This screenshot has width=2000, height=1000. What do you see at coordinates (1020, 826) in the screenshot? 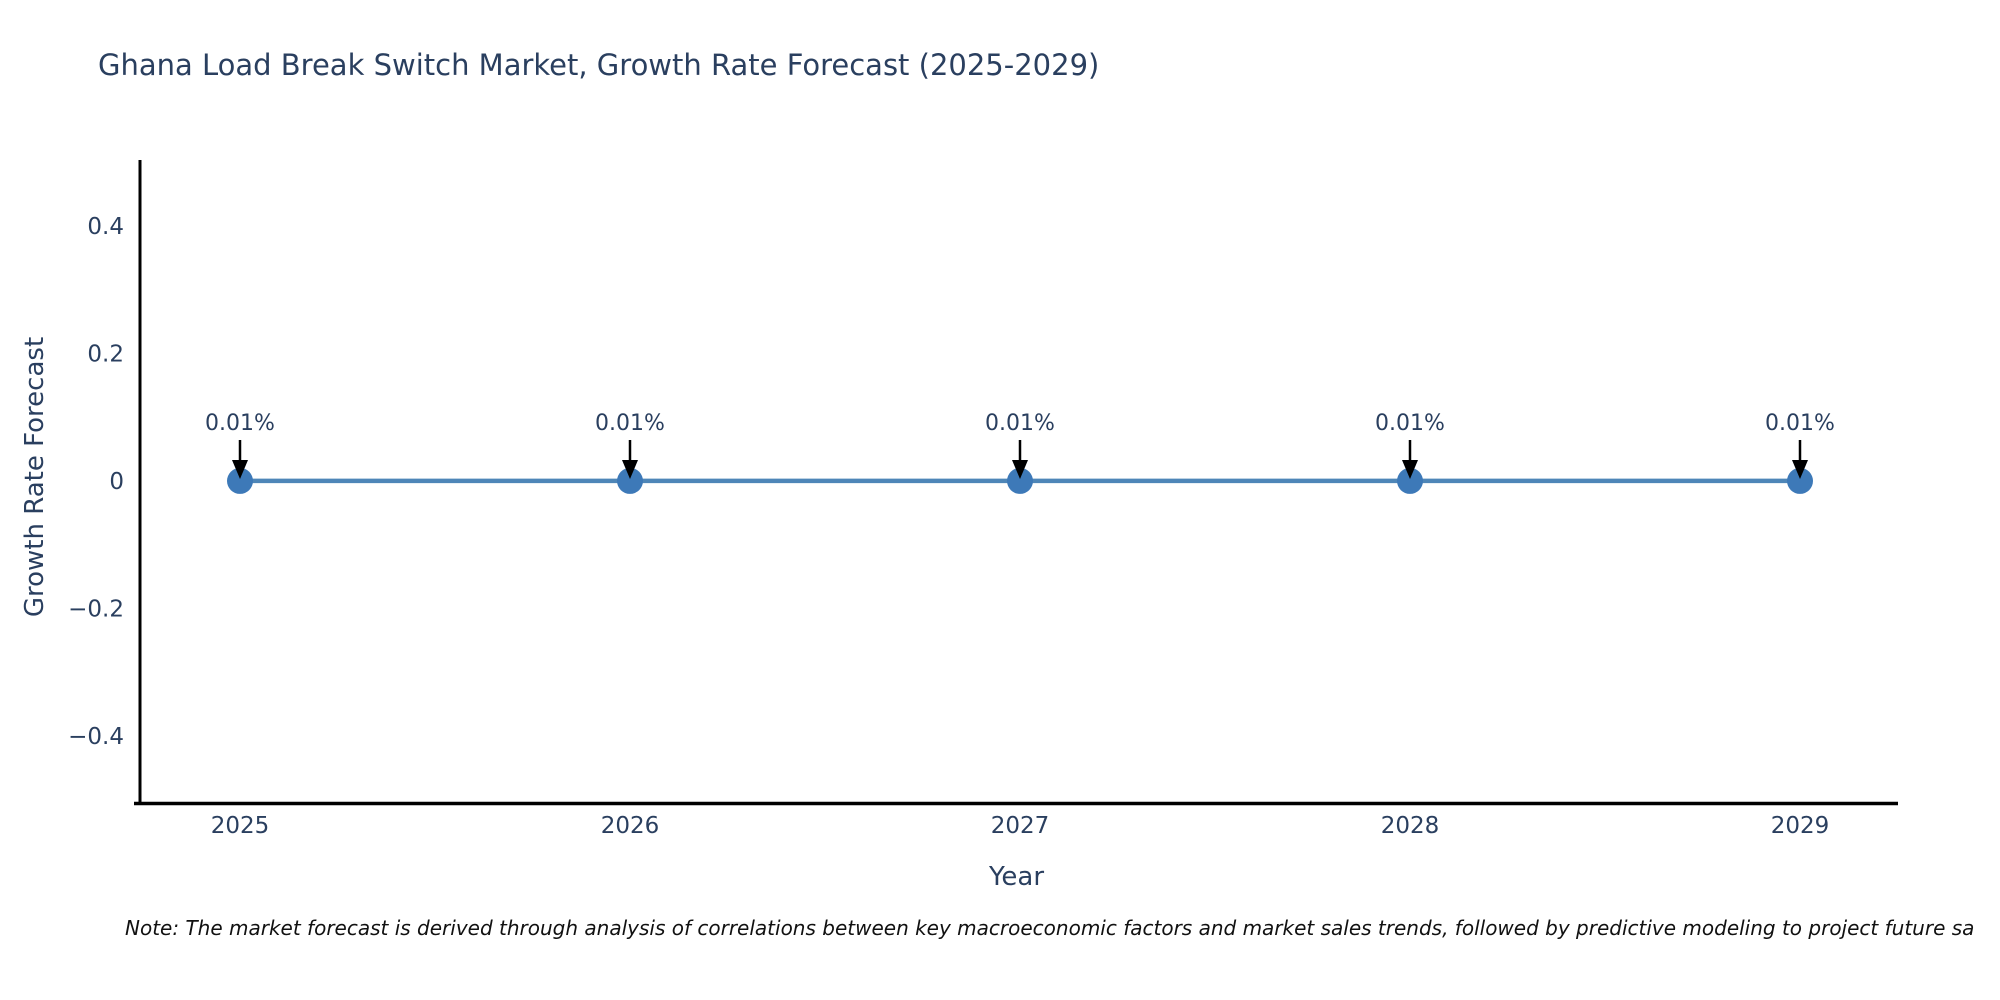
I see `x-tick-label: 2027` at bounding box center [1020, 826].